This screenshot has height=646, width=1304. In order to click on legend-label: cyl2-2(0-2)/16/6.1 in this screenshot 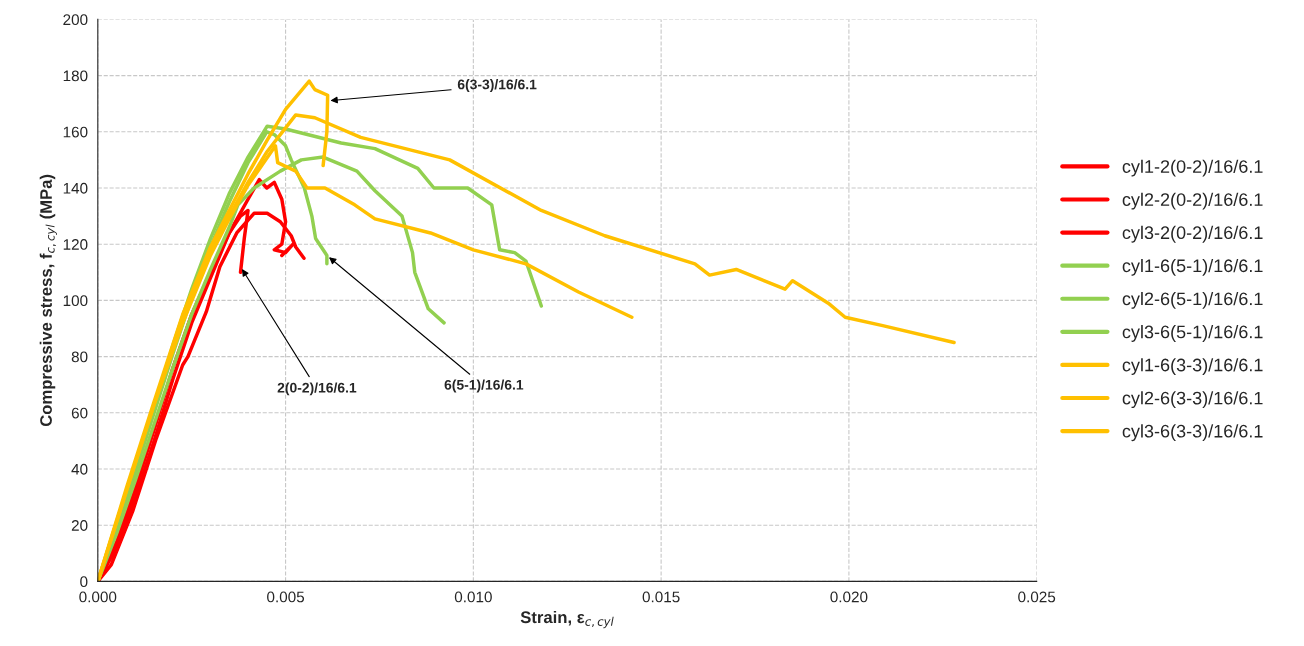, I will do `click(1192, 201)`.